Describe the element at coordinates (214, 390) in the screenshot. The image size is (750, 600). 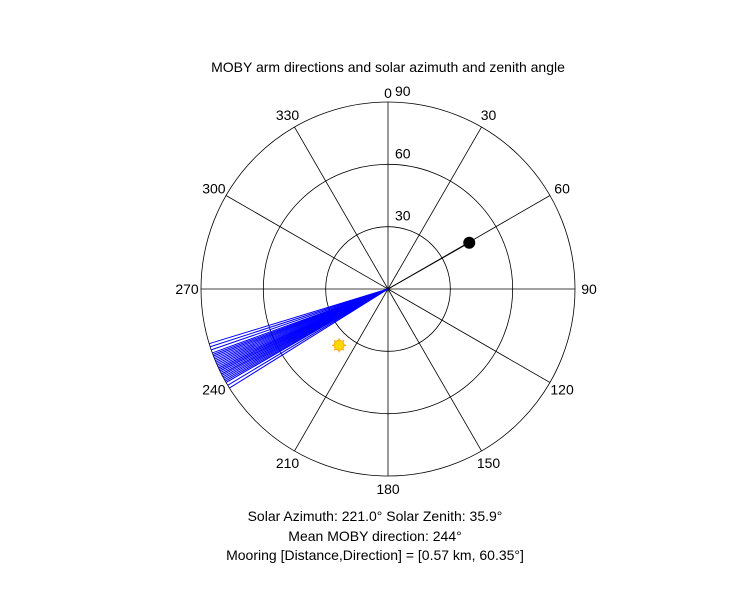
I see `angle-tick-label-240: 240` at that location.